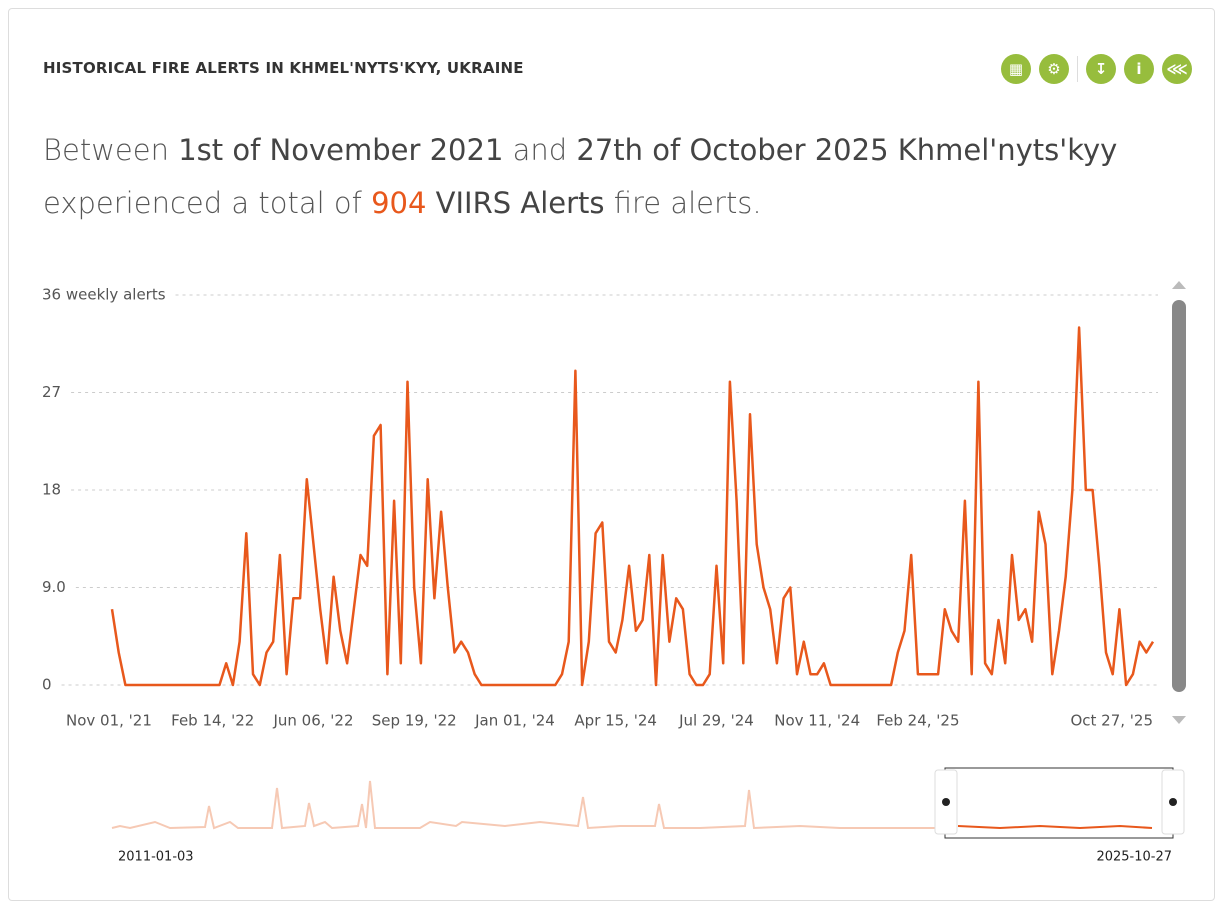  Describe the element at coordinates (202, 203) in the screenshot. I see `summary-text: experienced a total of` at that location.